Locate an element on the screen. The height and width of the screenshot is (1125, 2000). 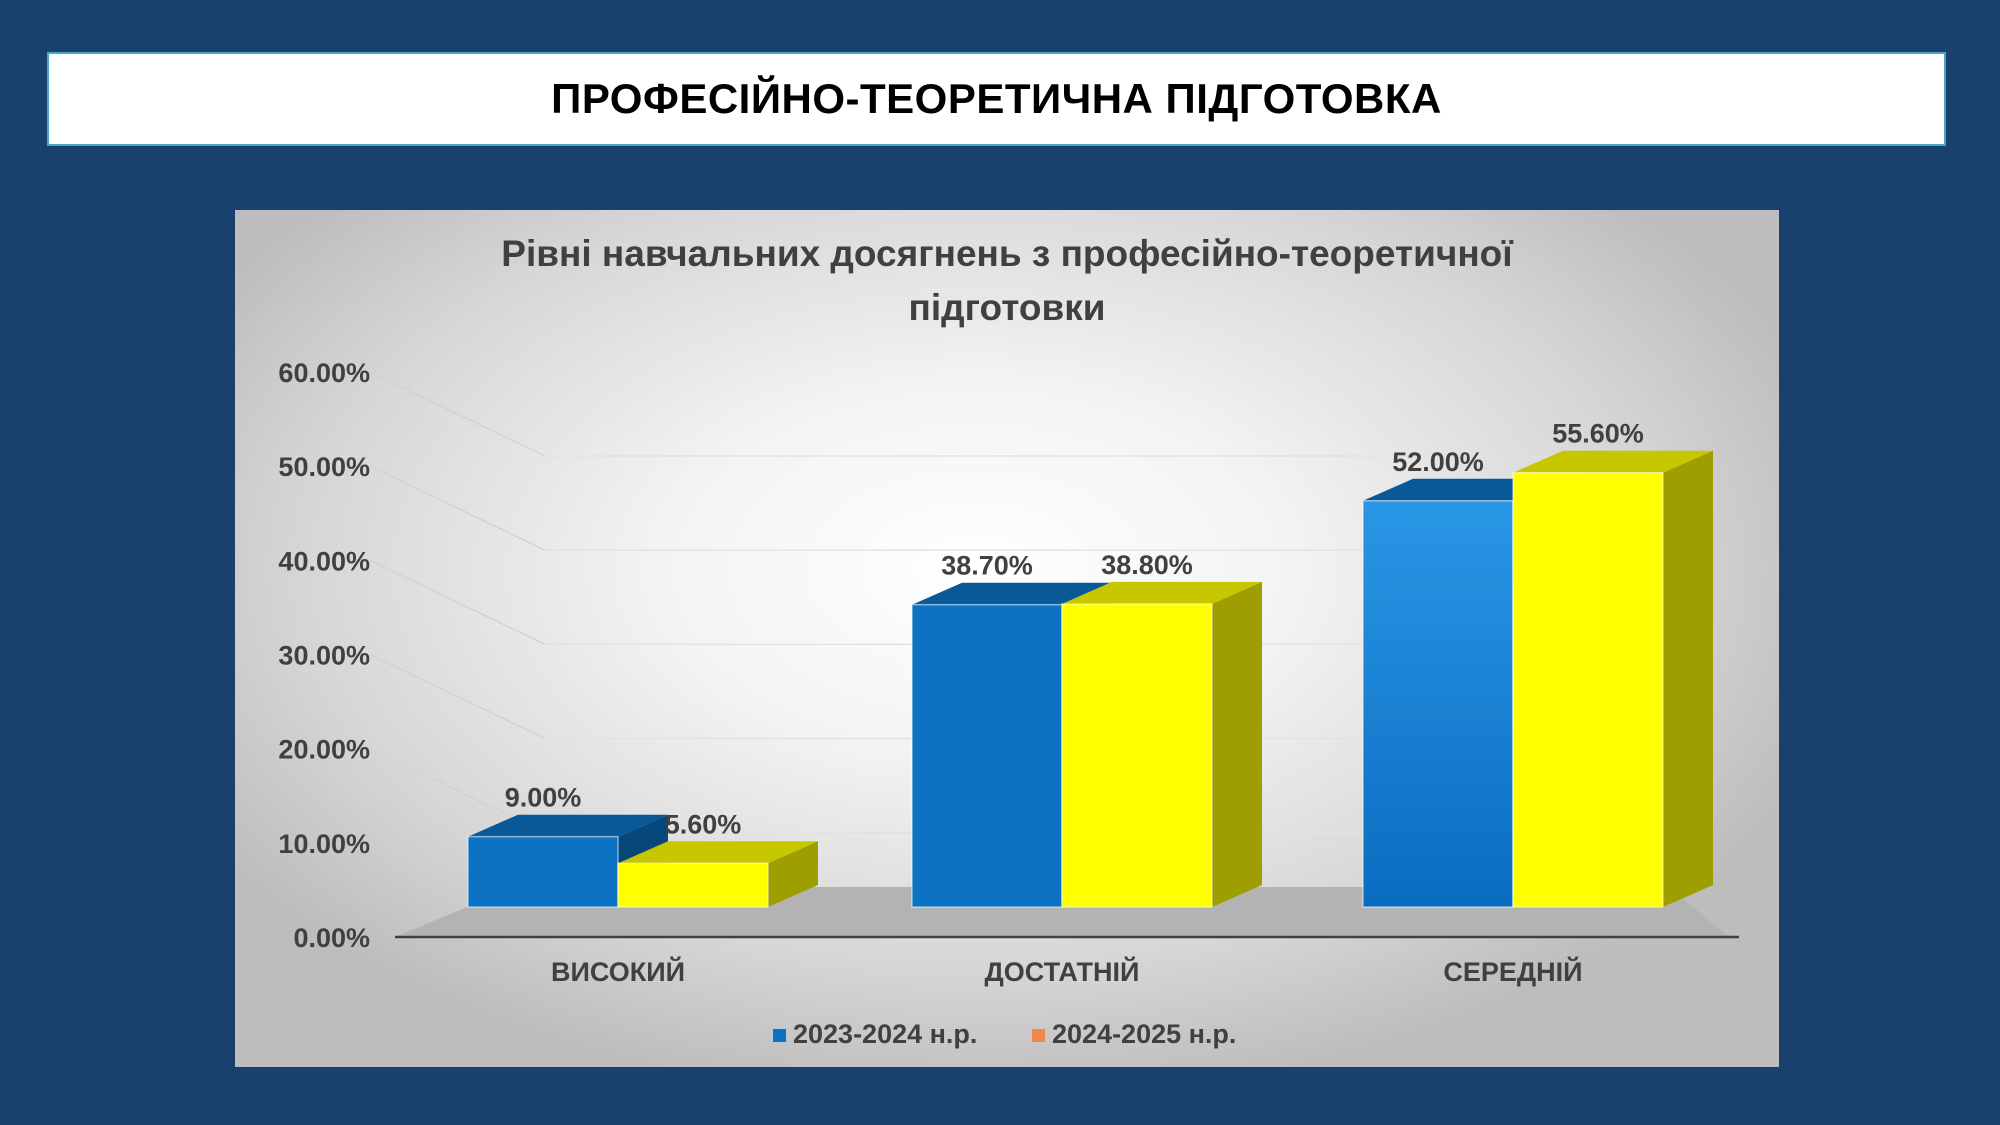
legend-label: 2023-2024 н.р. is located at coordinates (885, 1034).